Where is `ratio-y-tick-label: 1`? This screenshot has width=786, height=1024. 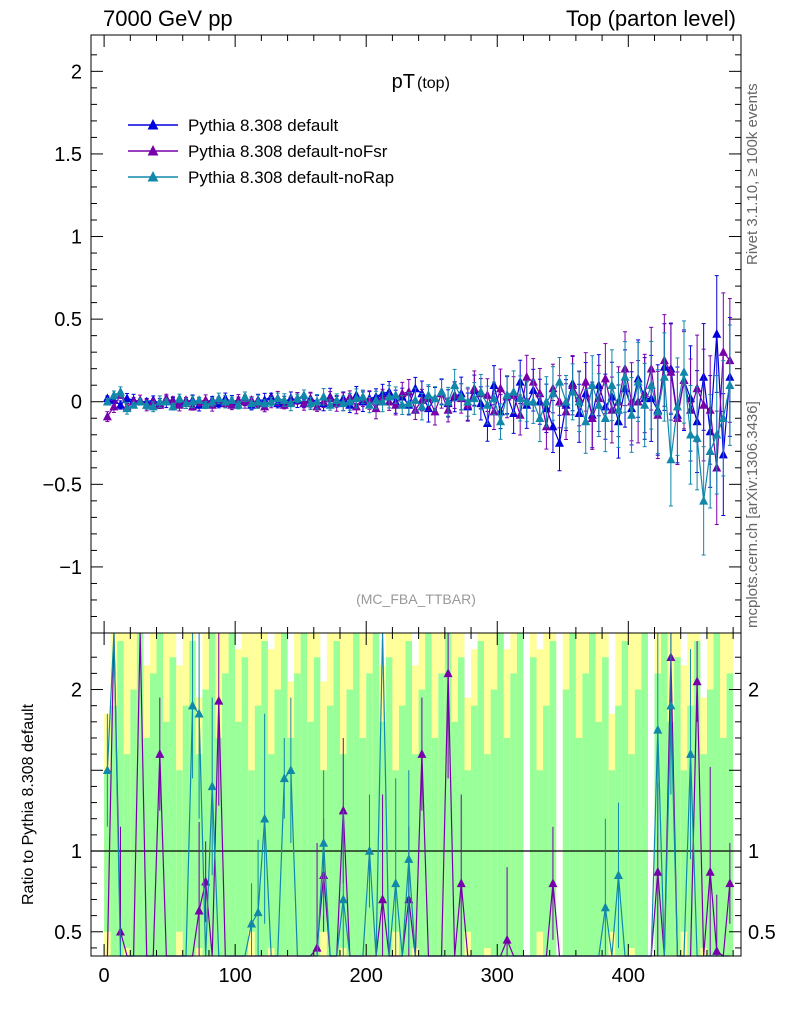
ratio-y-tick-label: 1 is located at coordinates (76, 852).